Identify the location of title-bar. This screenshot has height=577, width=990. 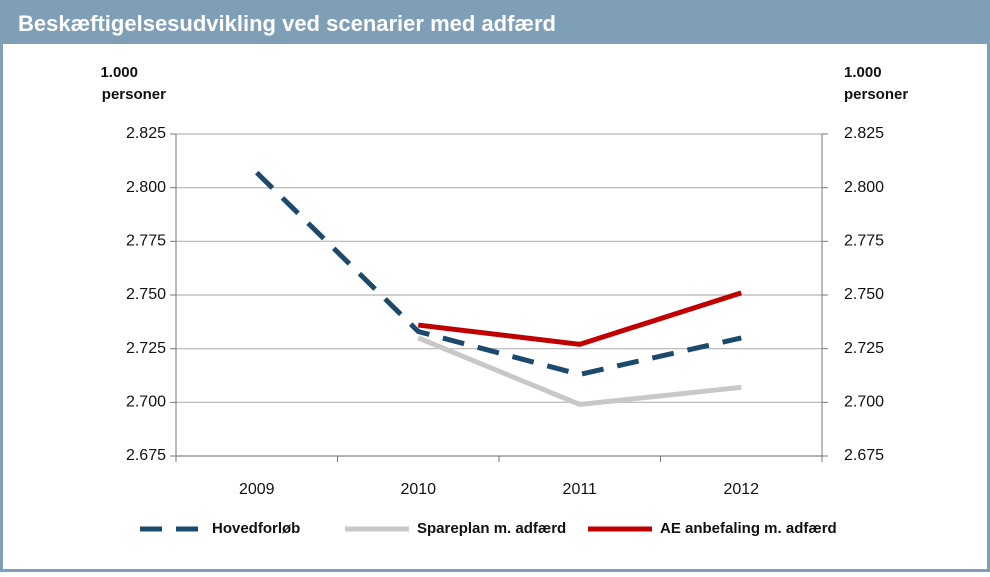
(495, 22).